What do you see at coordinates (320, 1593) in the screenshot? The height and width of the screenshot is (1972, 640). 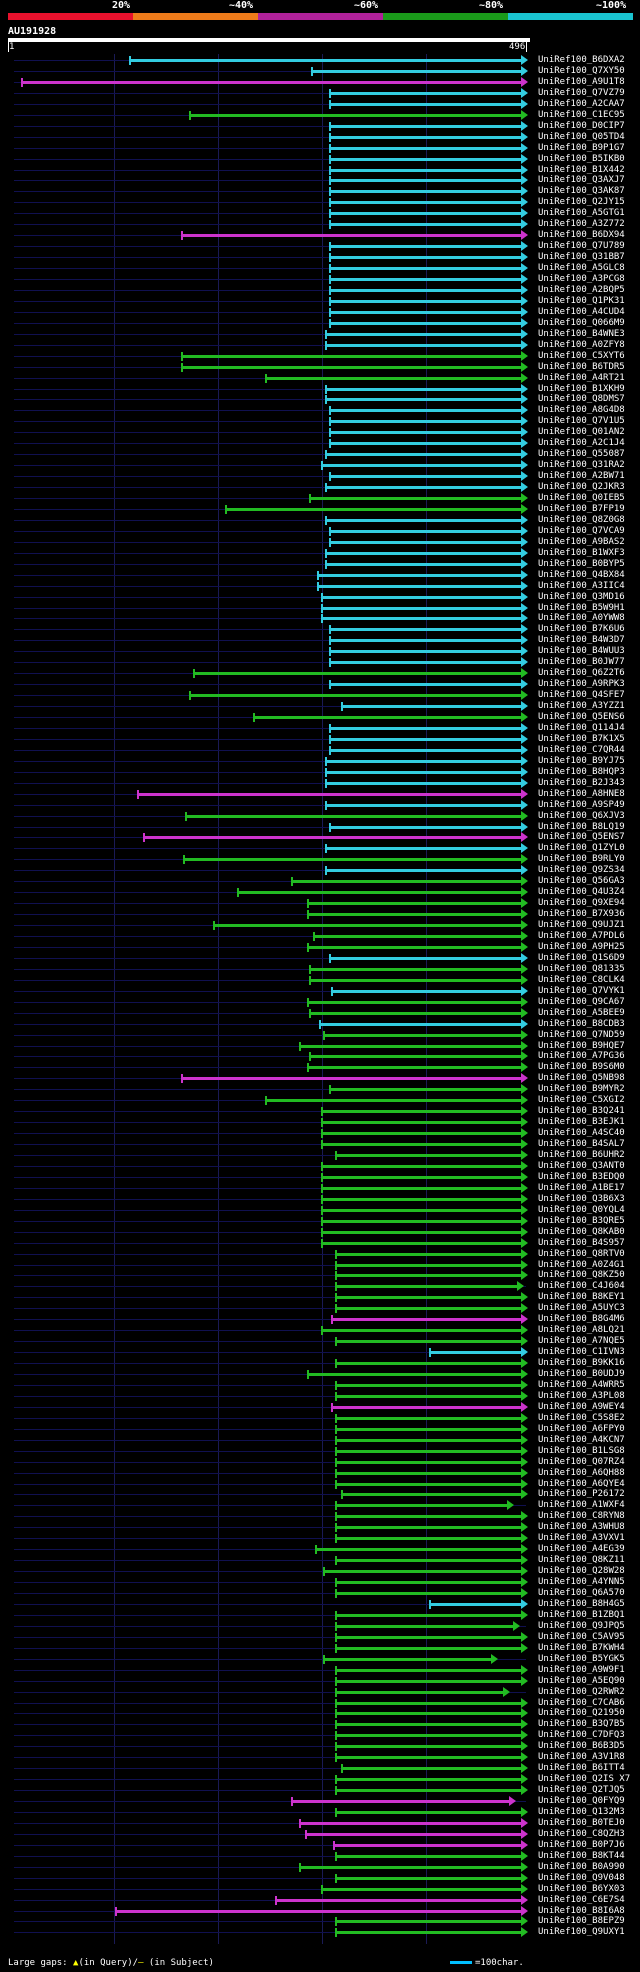 I see `hit-row: UniRef100_Q6A570` at bounding box center [320, 1593].